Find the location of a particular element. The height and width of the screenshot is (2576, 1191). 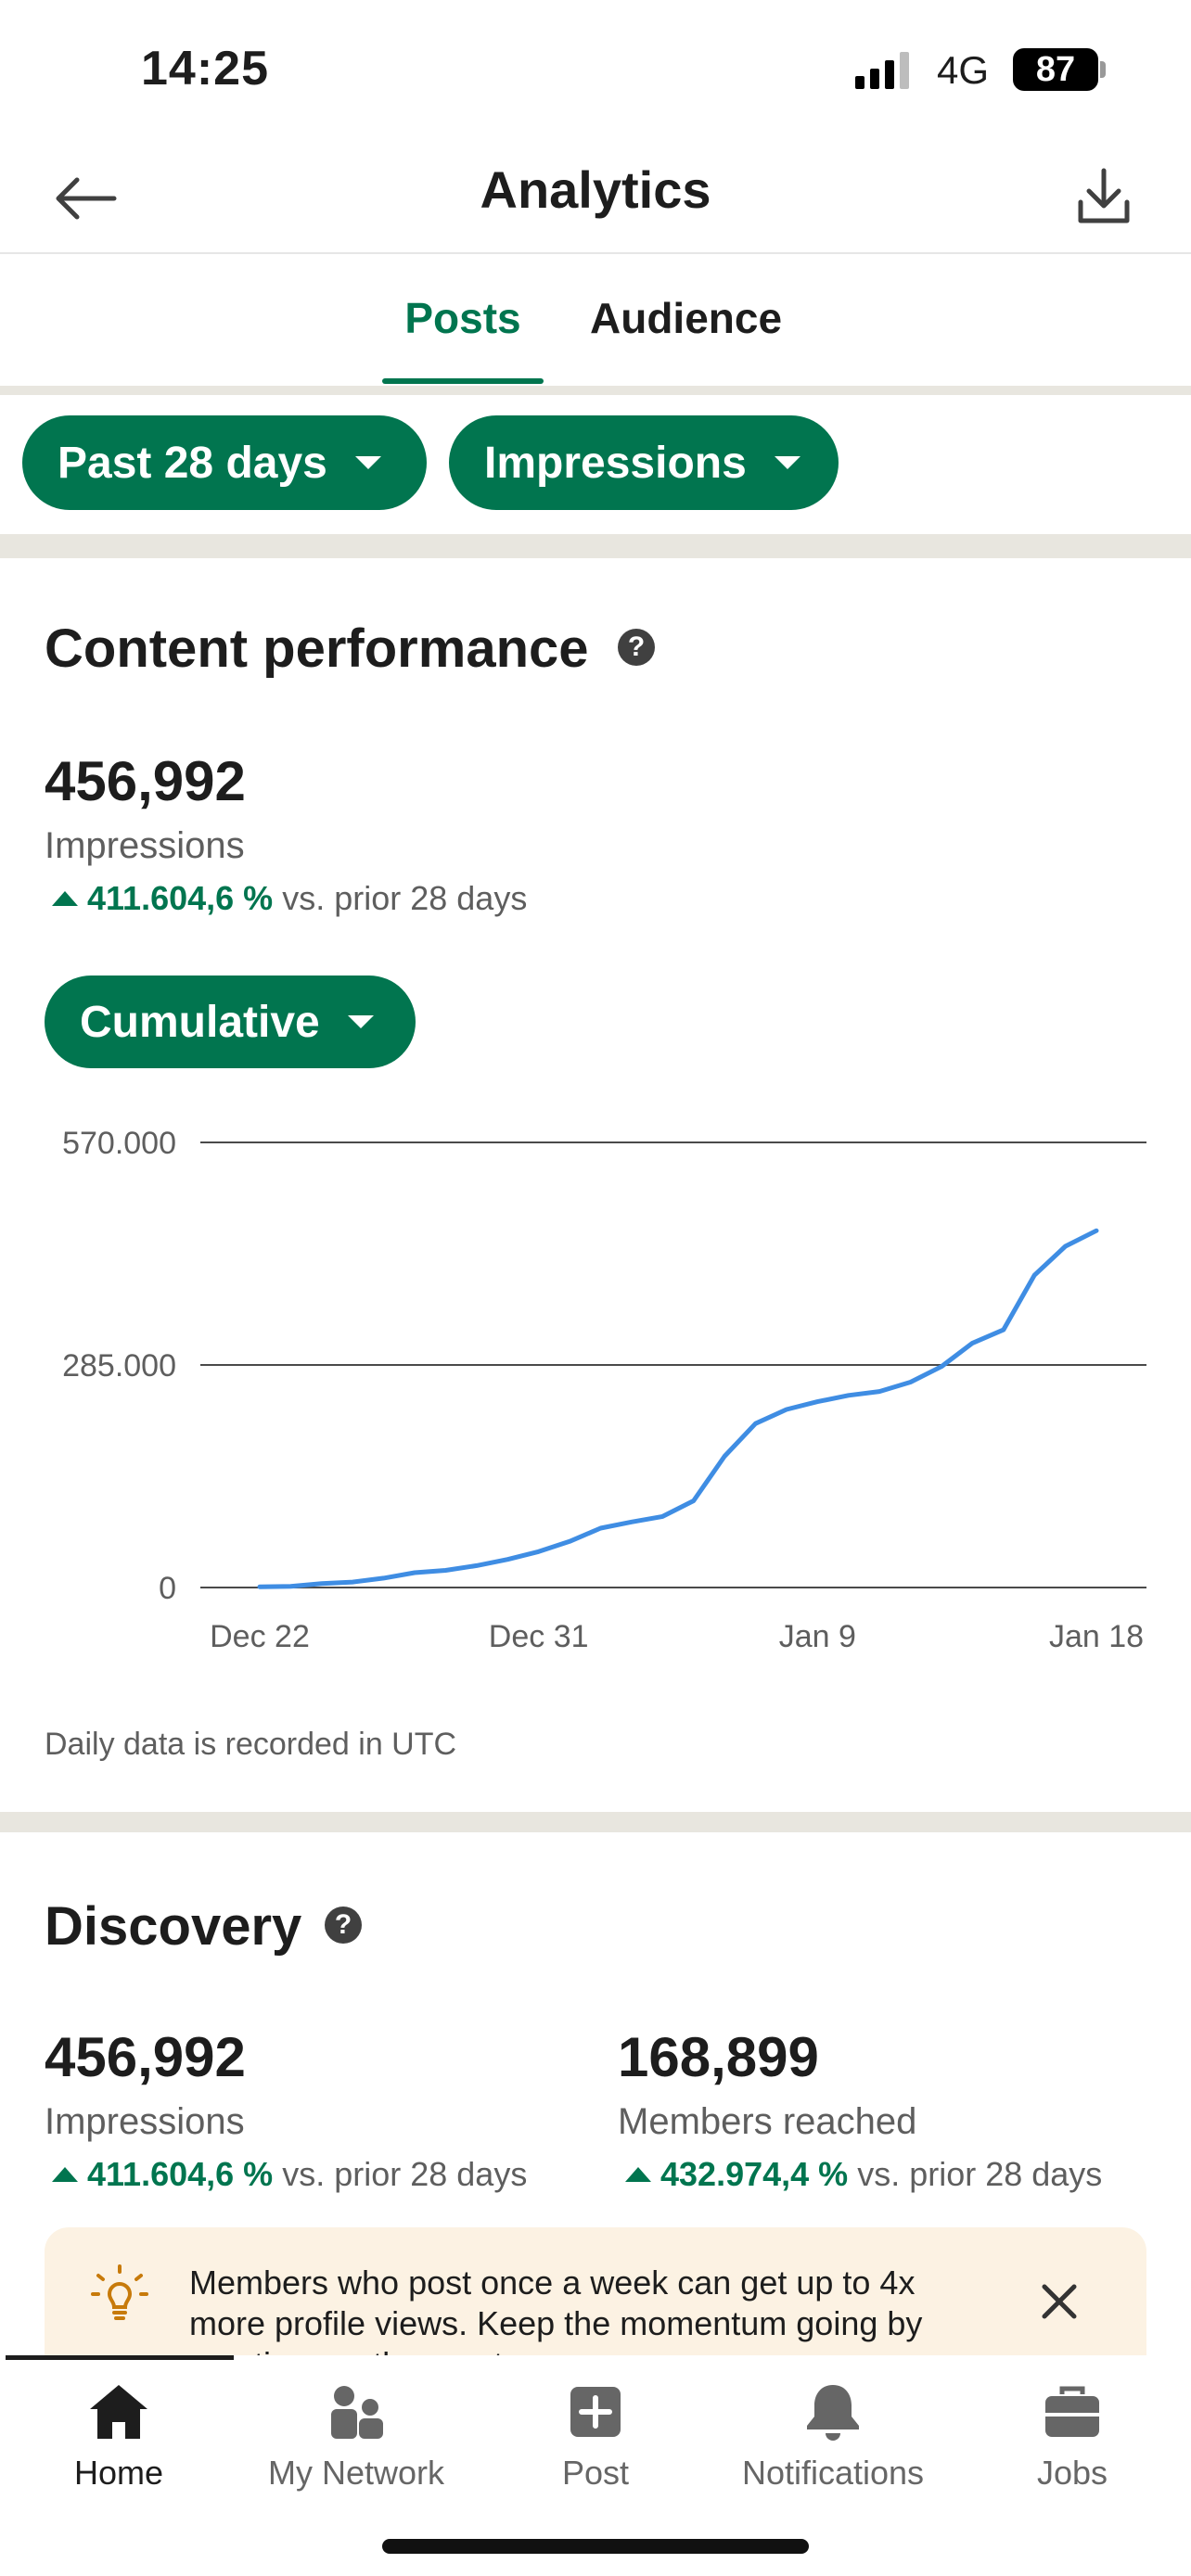

nav-item-jobs: Jobs is located at coordinates (1073, 2433).